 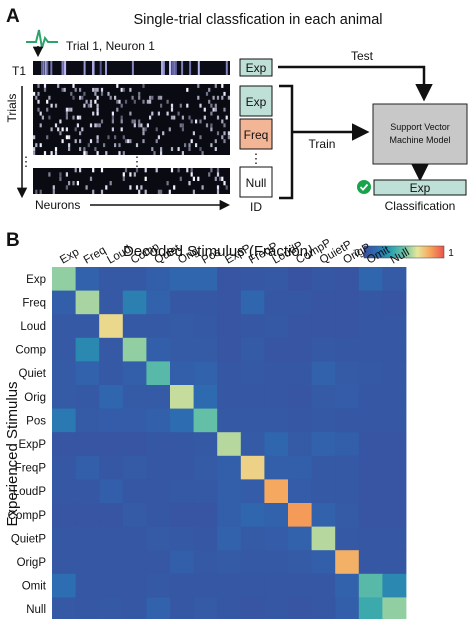 What do you see at coordinates (370, 326) in the screenshot?
I see `heatmap-cell-Loud-Omit` at bounding box center [370, 326].